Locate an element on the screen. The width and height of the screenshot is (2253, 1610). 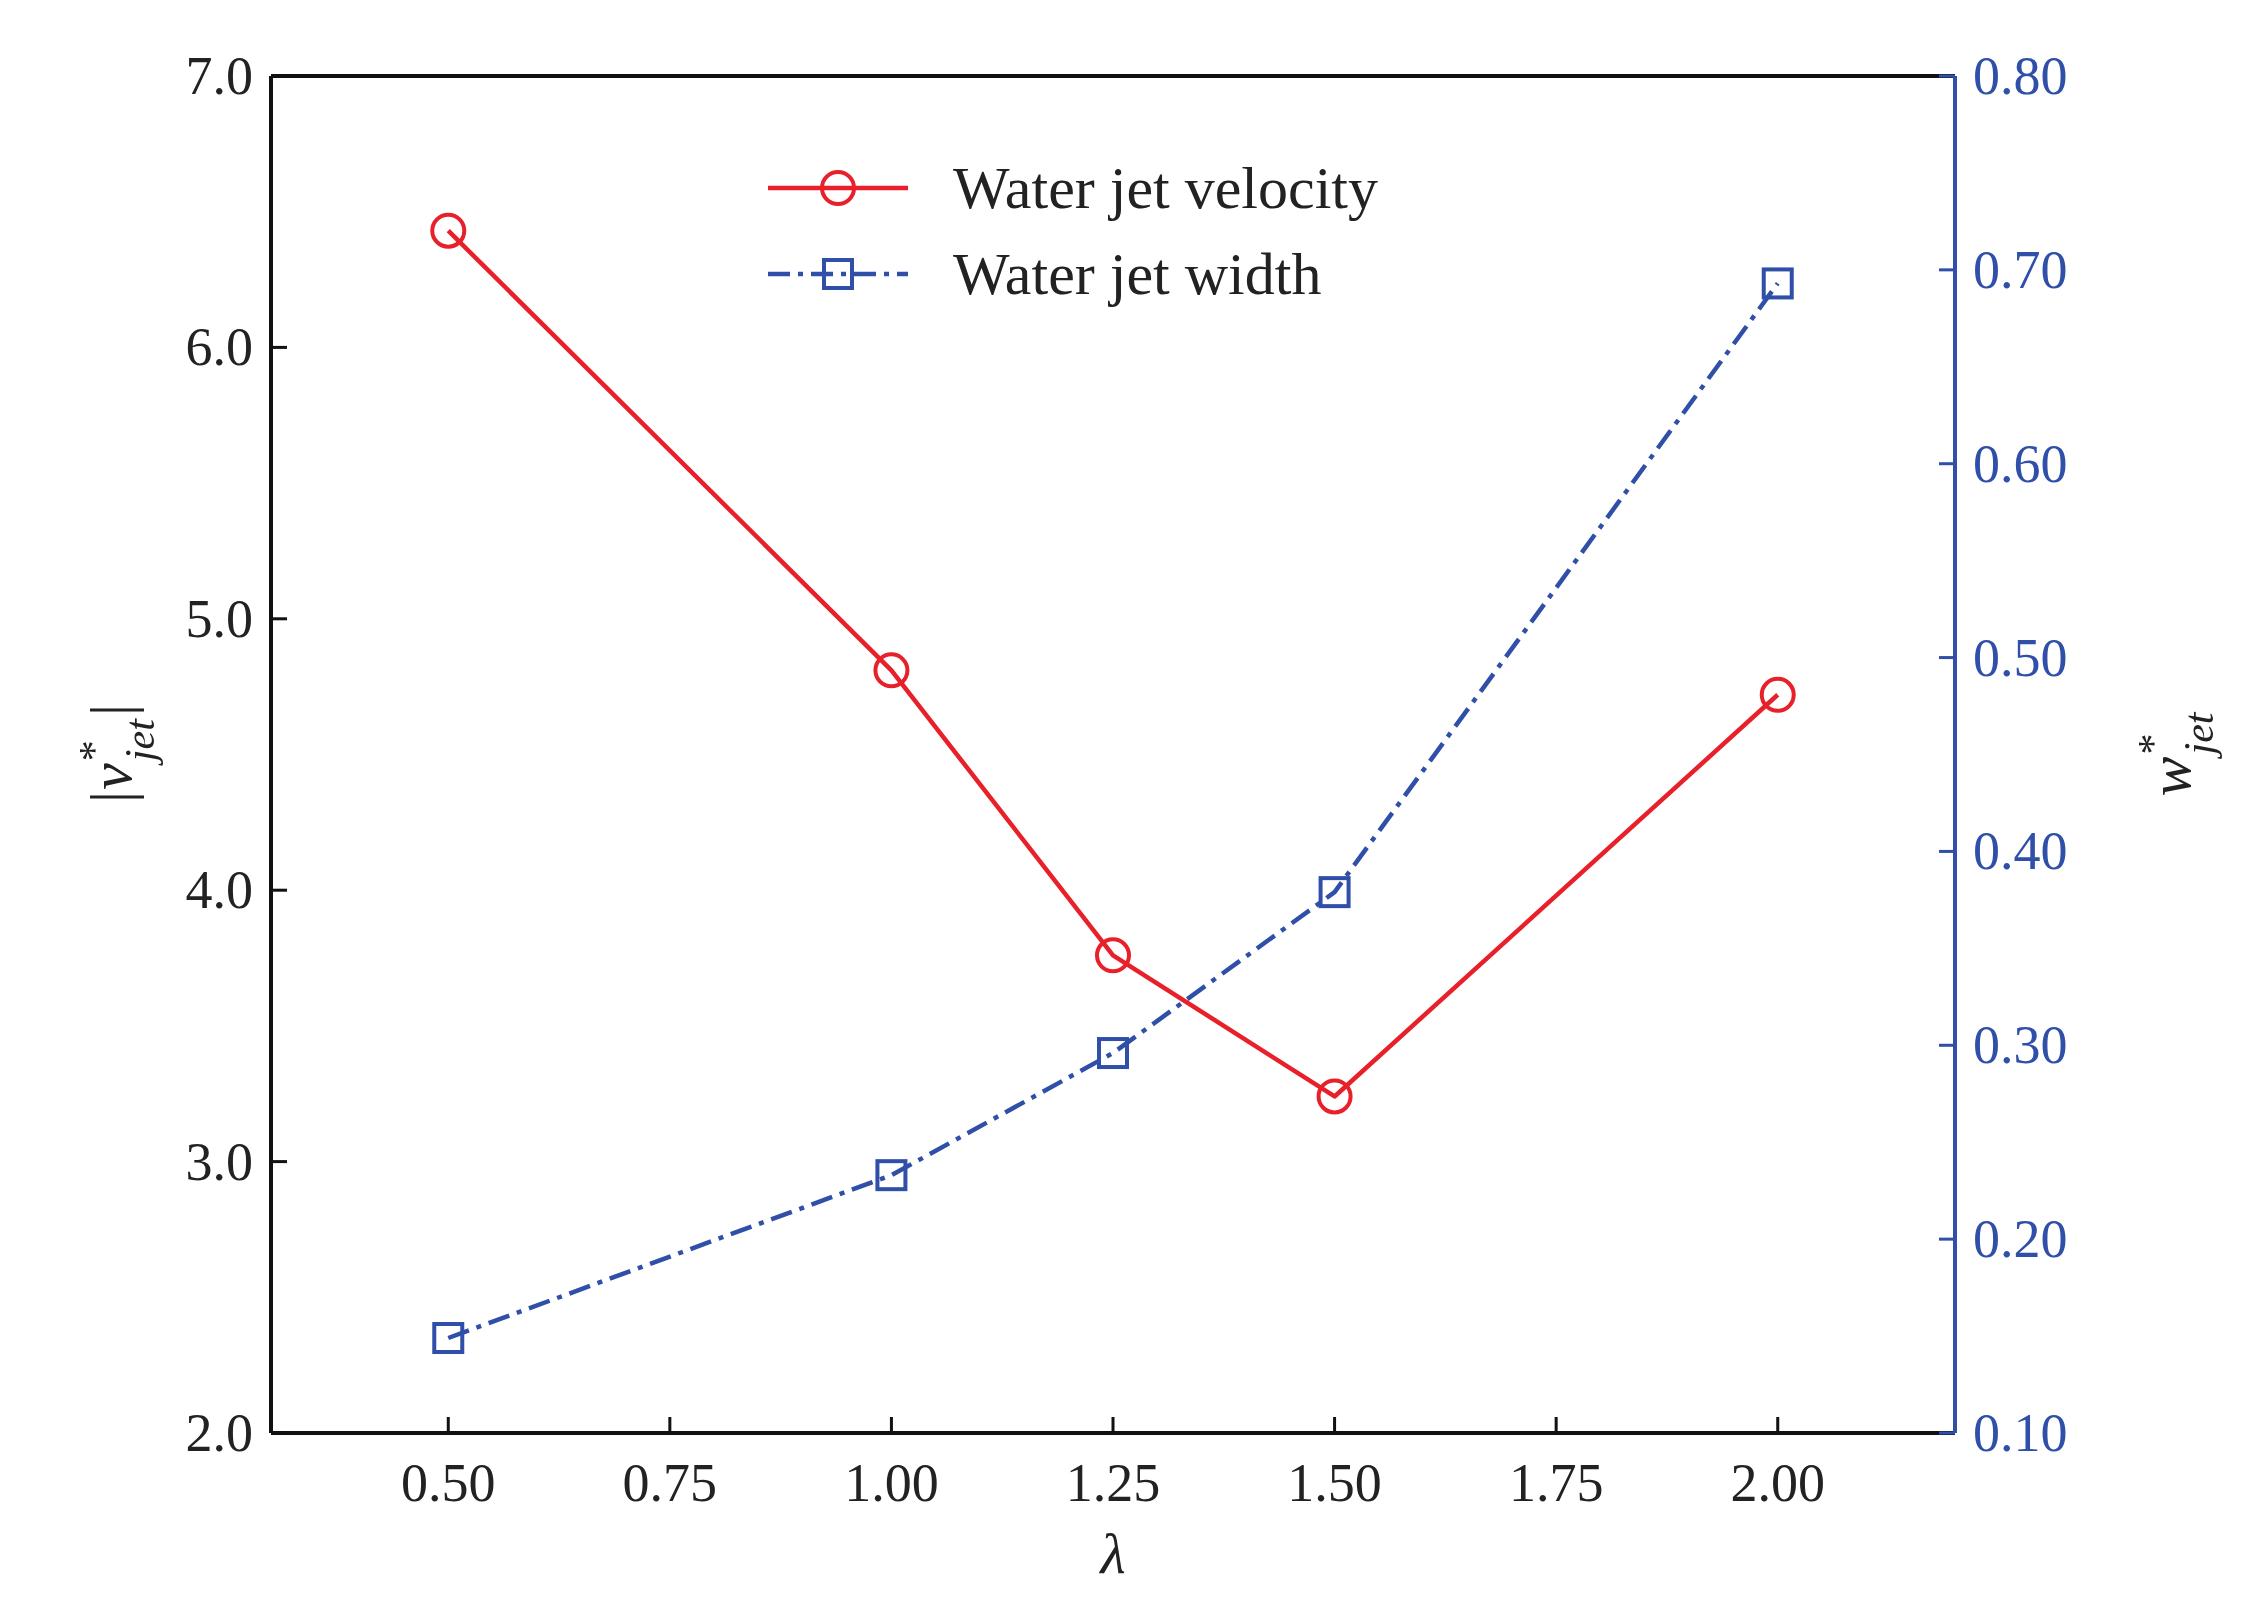
x-axis-title: λ is located at coordinates (1112, 1553).